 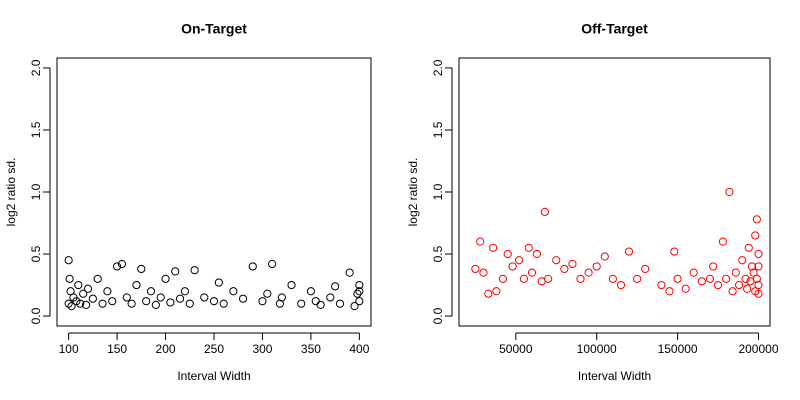 I want to click on x-axis-label: Interval Width, so click(x=614, y=376).